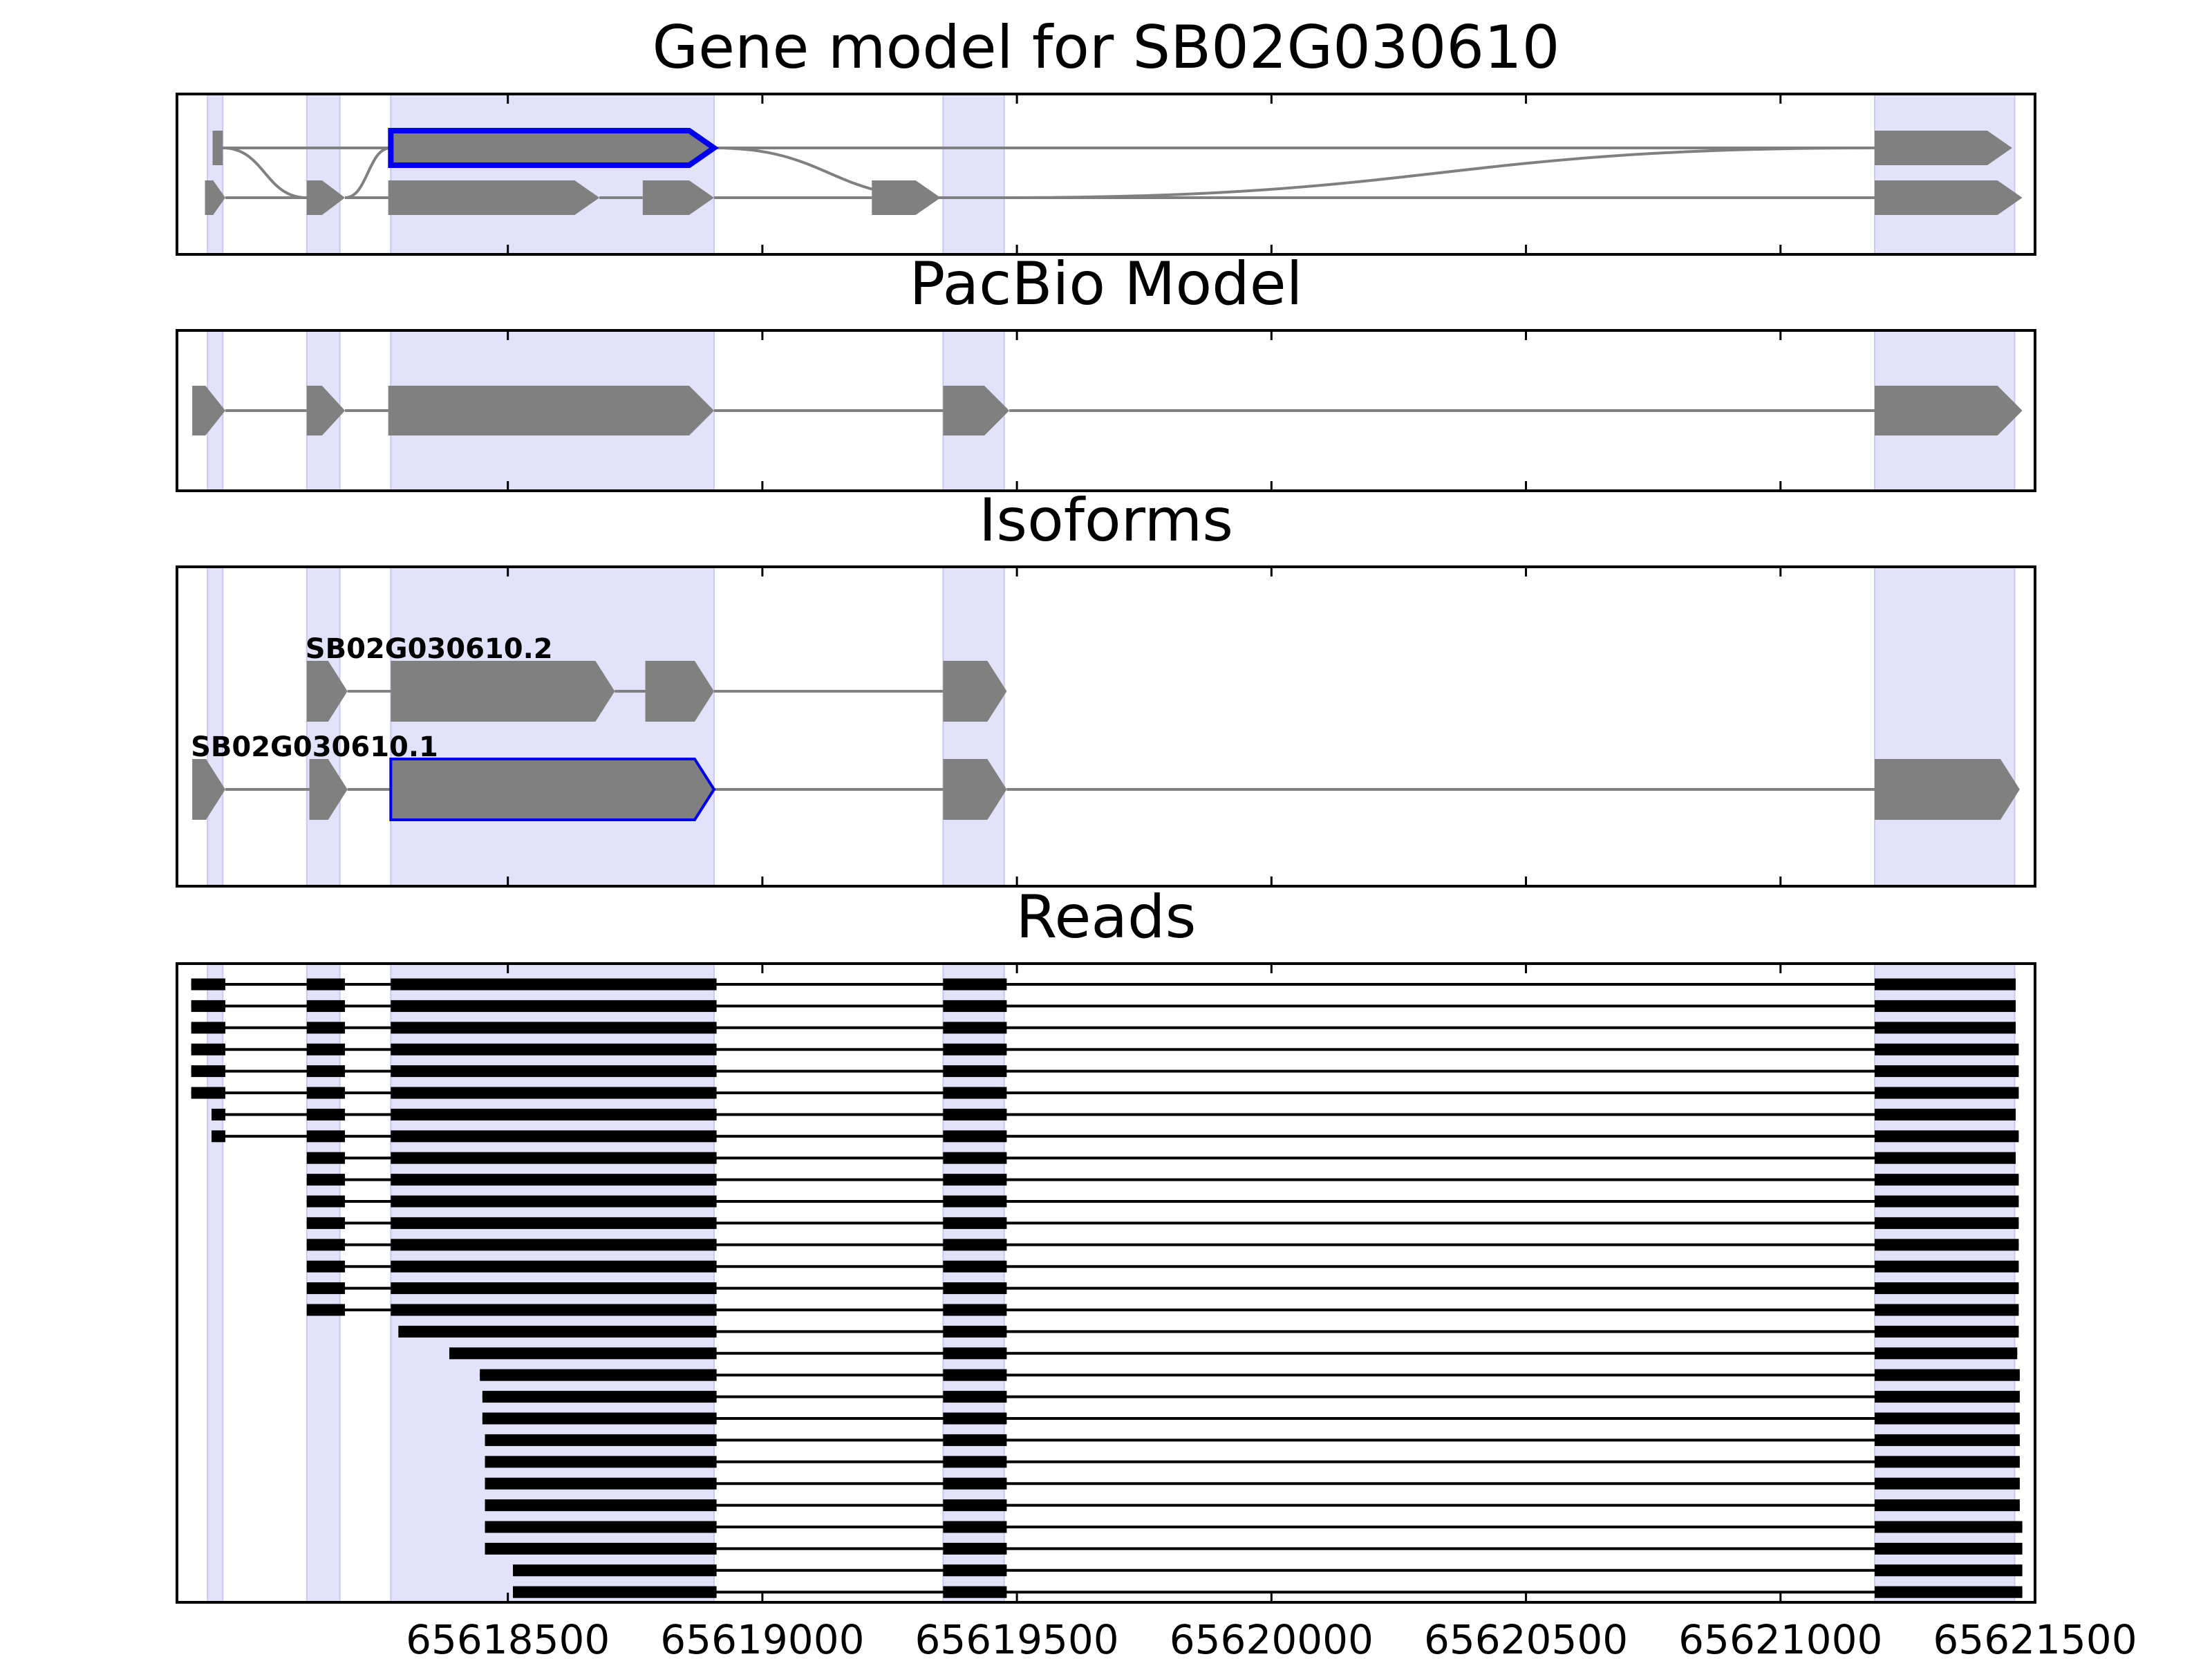 This screenshot has height=1659, width=2212. What do you see at coordinates (554, 148) in the screenshot?
I see `highlighted-exon` at bounding box center [554, 148].